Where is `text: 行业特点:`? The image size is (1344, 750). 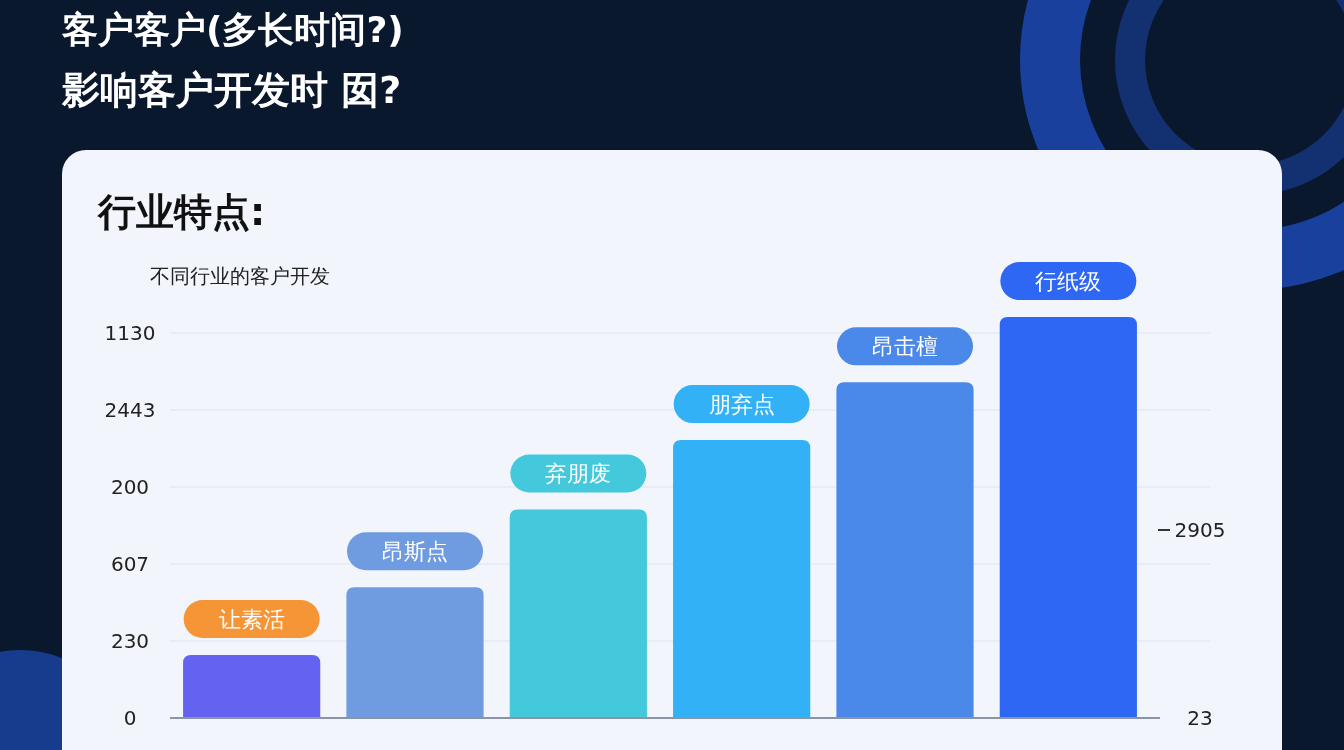 text: 行业特点: is located at coordinates (181, 212).